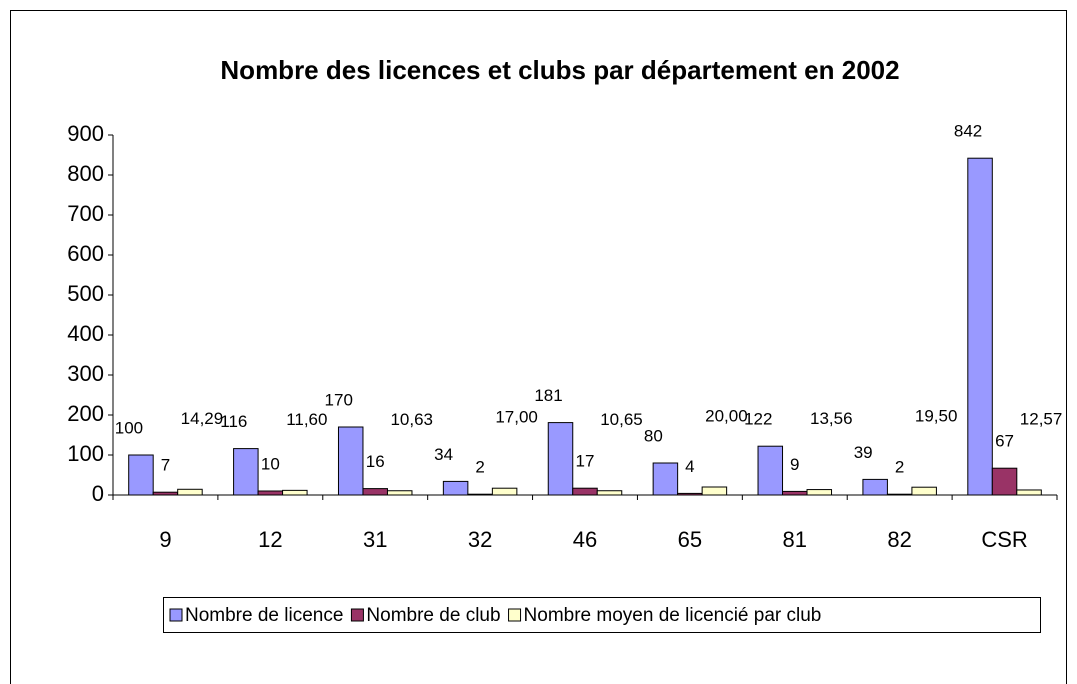  What do you see at coordinates (339, 399) in the screenshot?
I see `data-label: 170` at bounding box center [339, 399].